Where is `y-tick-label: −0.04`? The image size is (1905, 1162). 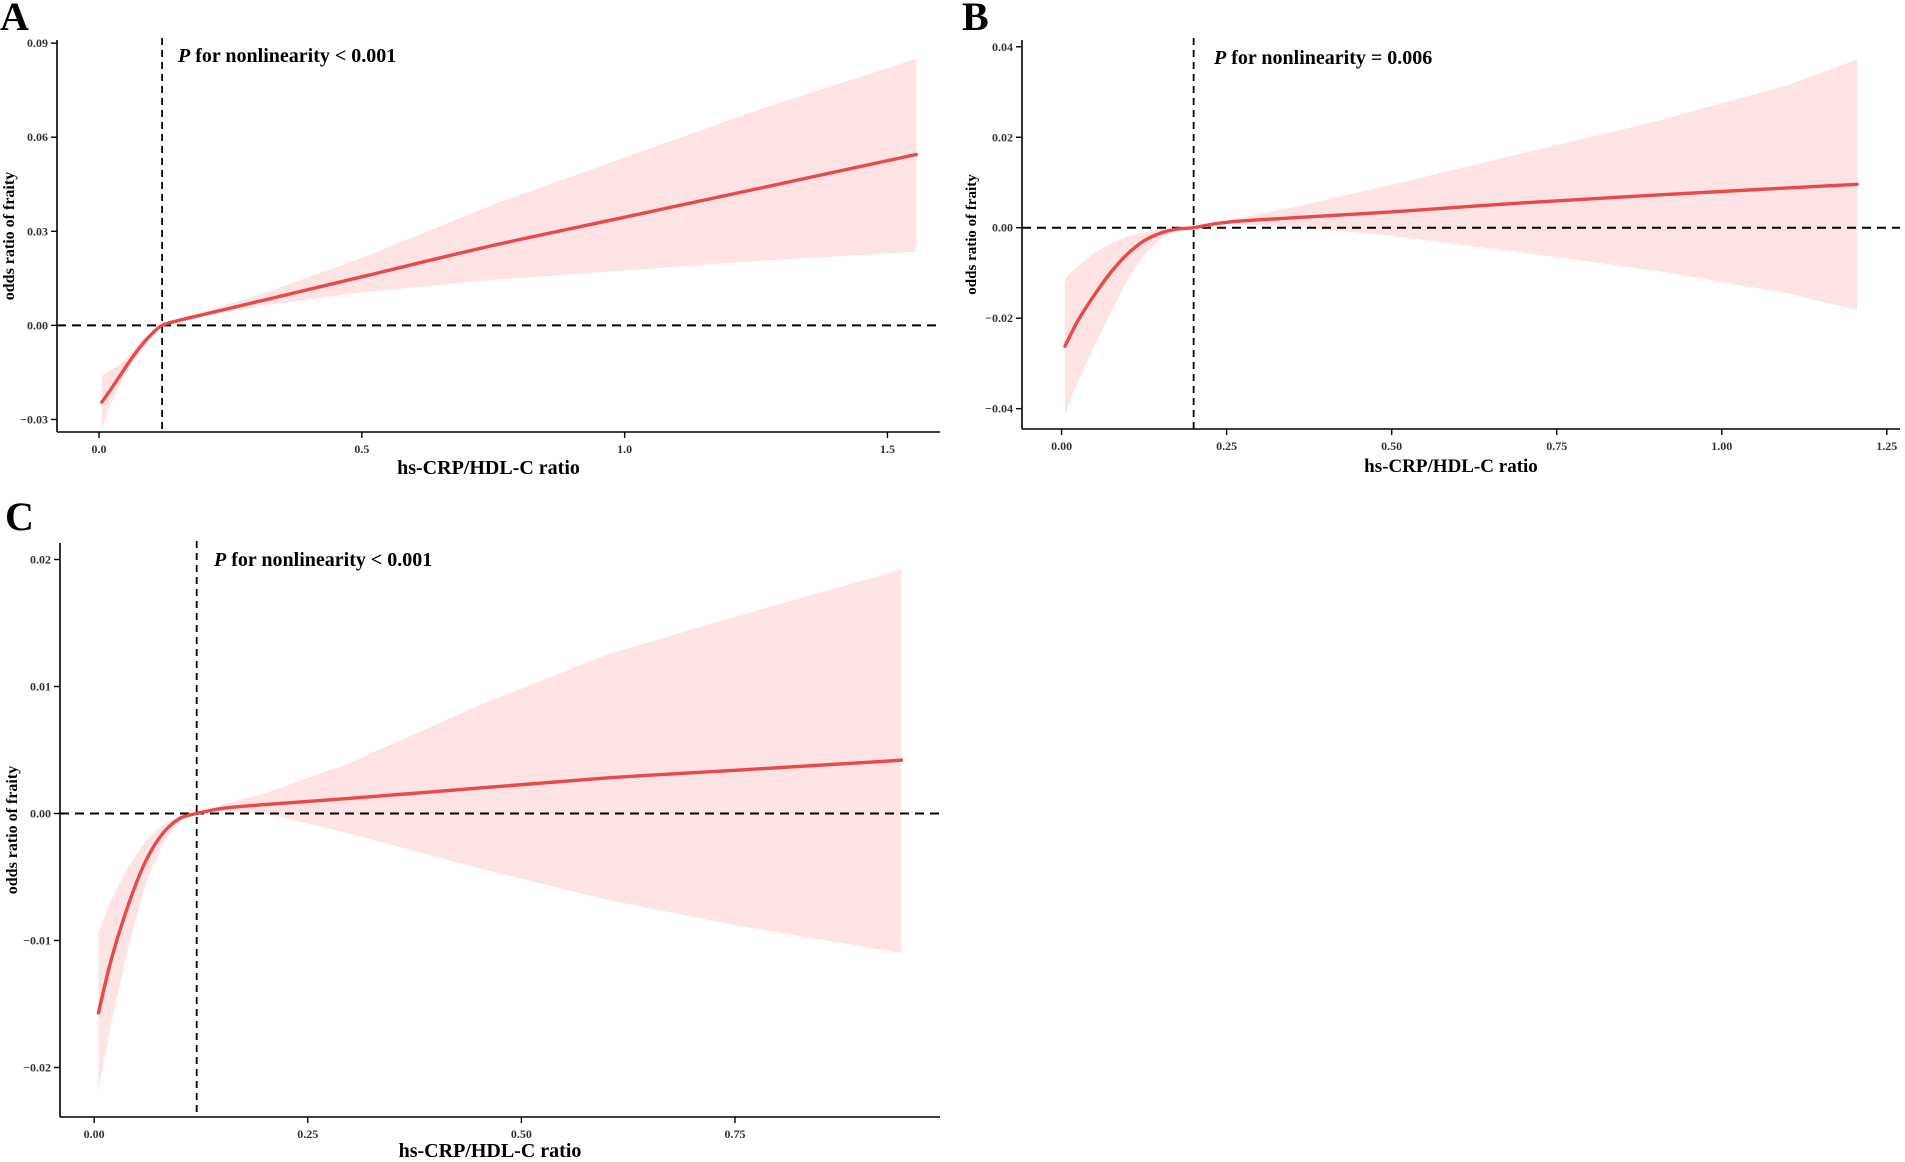 y-tick-label: −0.04 is located at coordinates (999, 409).